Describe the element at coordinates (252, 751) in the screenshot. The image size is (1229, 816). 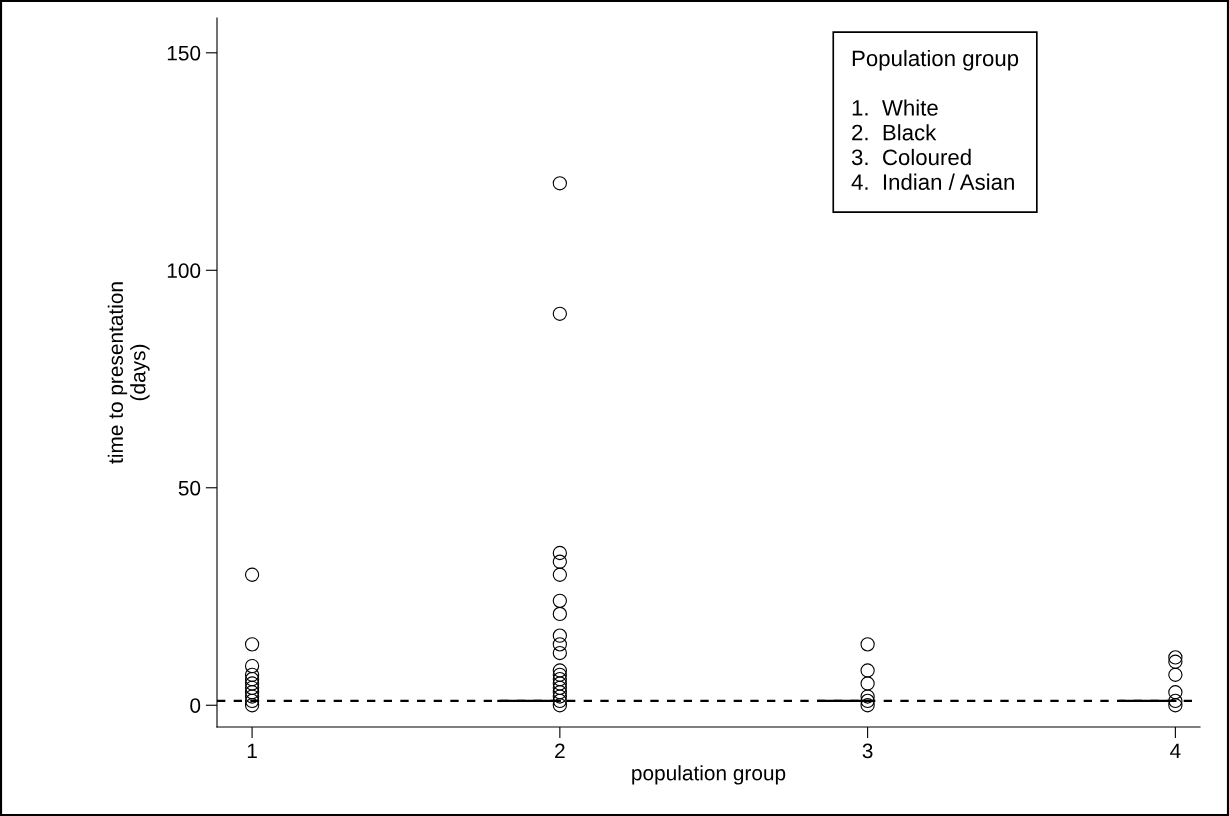
I see `x-tick-label: 1` at that location.